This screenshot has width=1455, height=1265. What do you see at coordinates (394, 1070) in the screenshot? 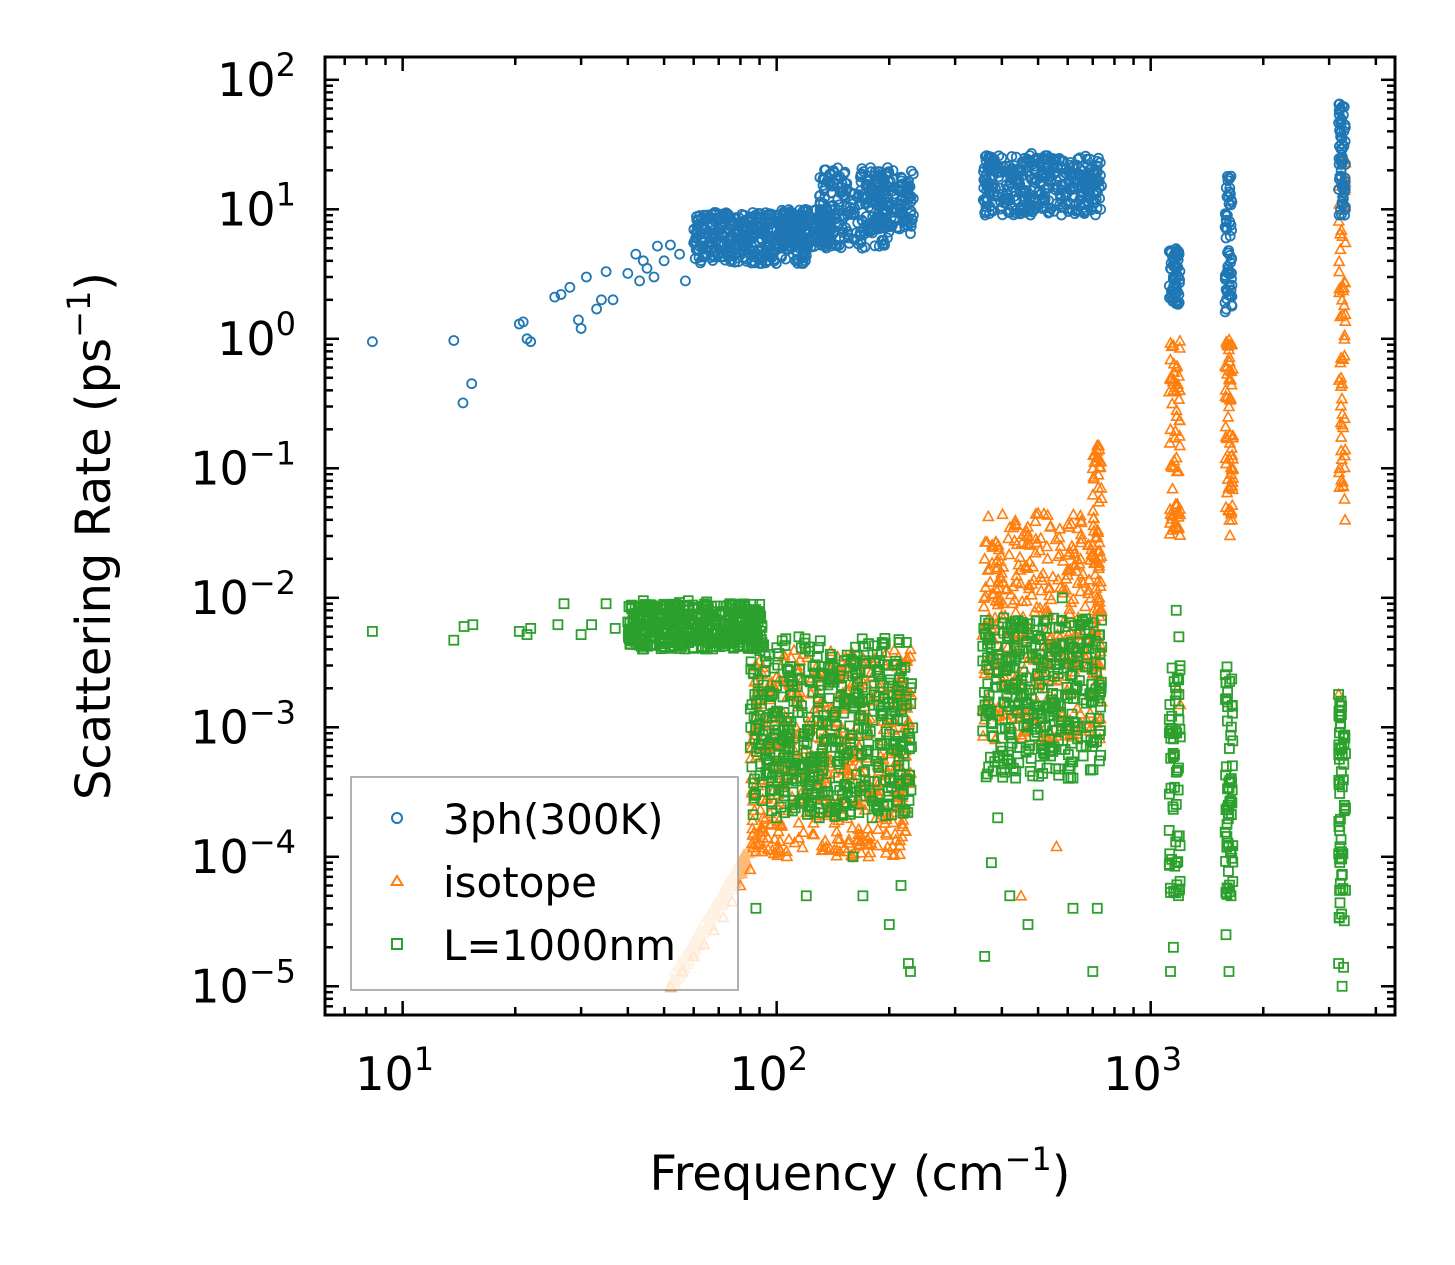
I see `x-tick-label: 101` at bounding box center [394, 1070].